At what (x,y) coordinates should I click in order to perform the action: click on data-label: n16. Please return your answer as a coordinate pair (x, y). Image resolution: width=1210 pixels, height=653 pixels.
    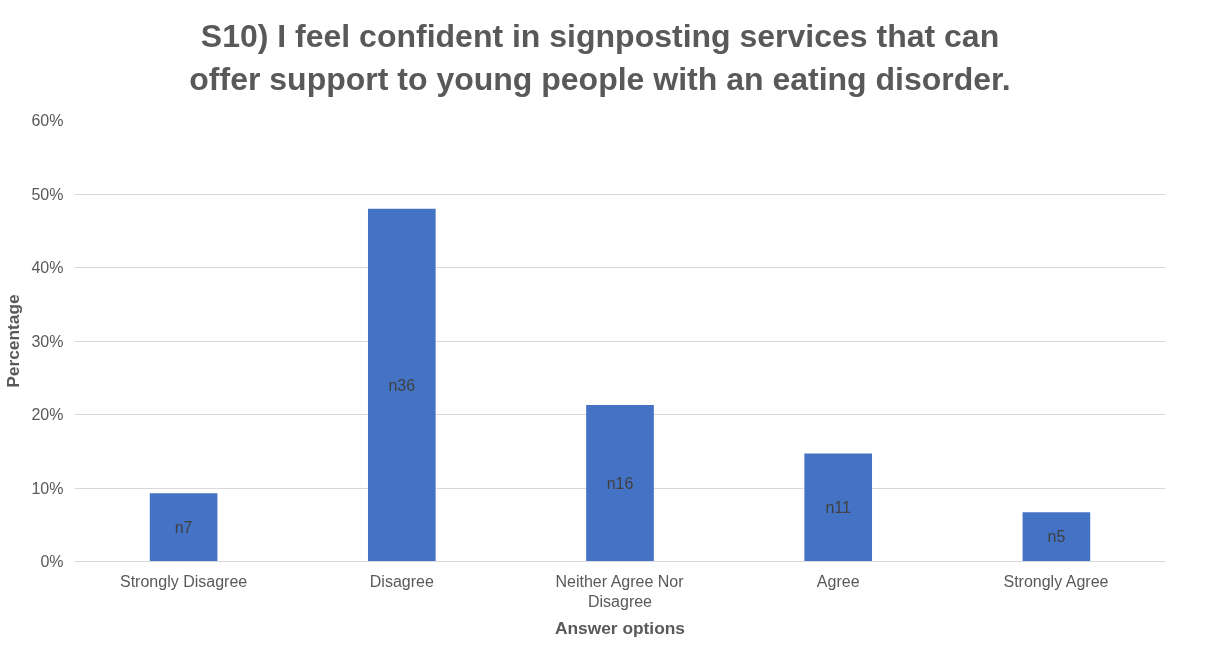
    Looking at the image, I should click on (620, 483).